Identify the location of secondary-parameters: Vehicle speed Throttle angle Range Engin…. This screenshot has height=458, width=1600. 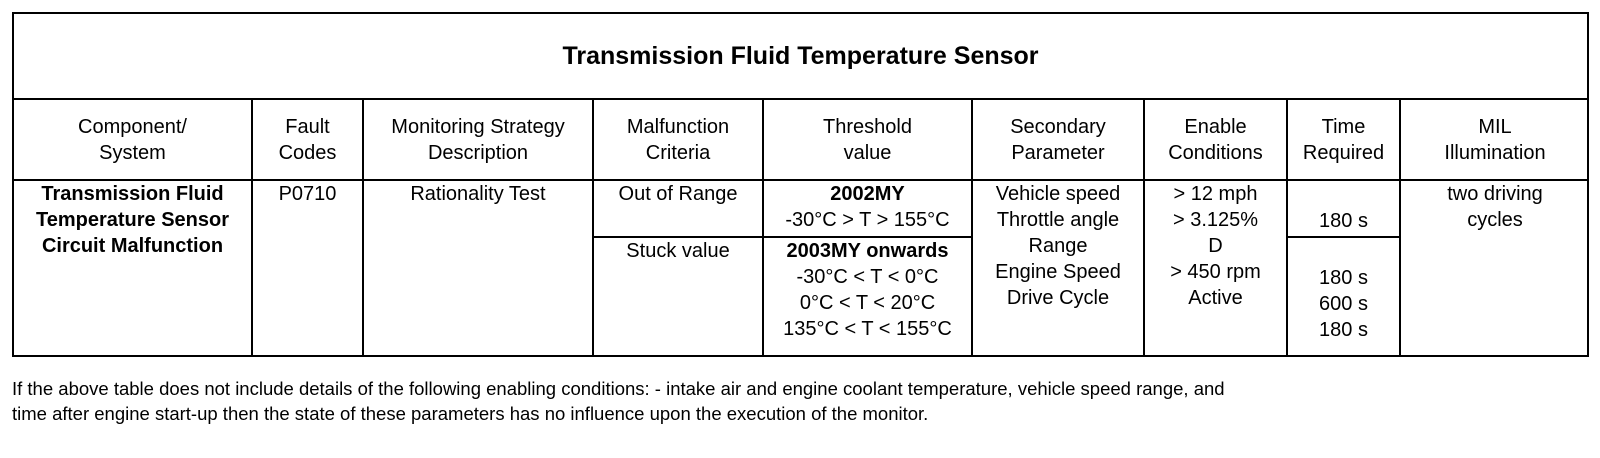
(1058, 246).